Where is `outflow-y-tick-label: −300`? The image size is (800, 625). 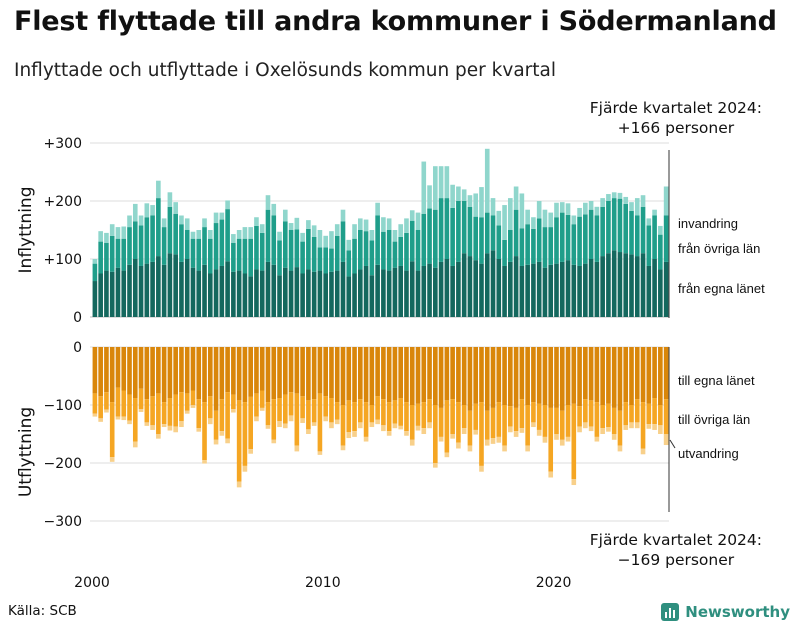
outflow-y-tick-label: −300 is located at coordinates (63, 522).